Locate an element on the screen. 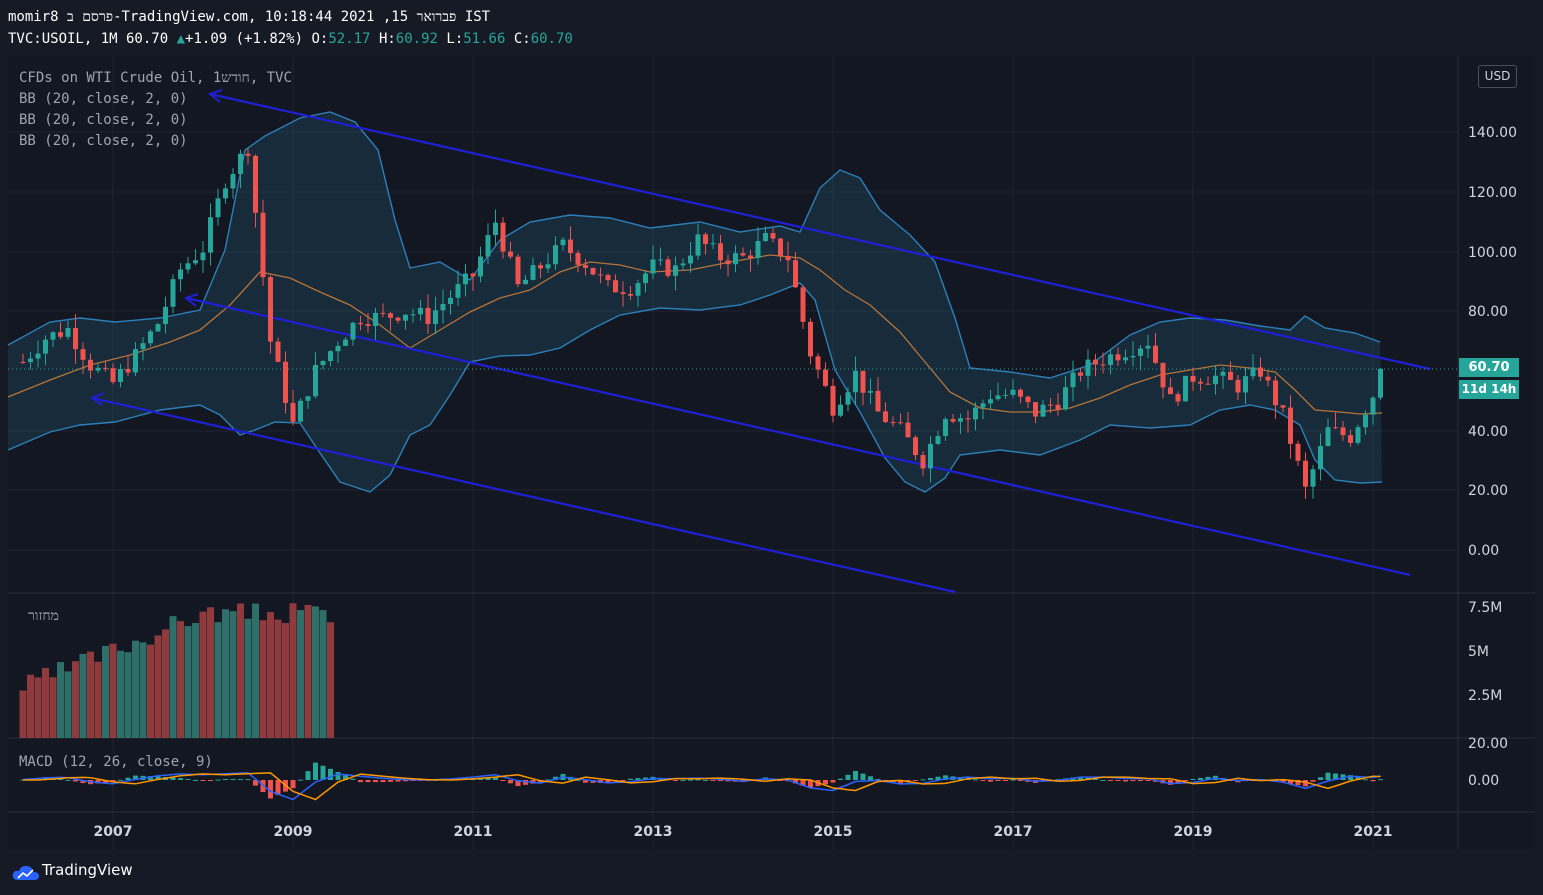 Image resolution: width=1543 pixels, height=895 pixels. currency-button: USD is located at coordinates (1497, 76).